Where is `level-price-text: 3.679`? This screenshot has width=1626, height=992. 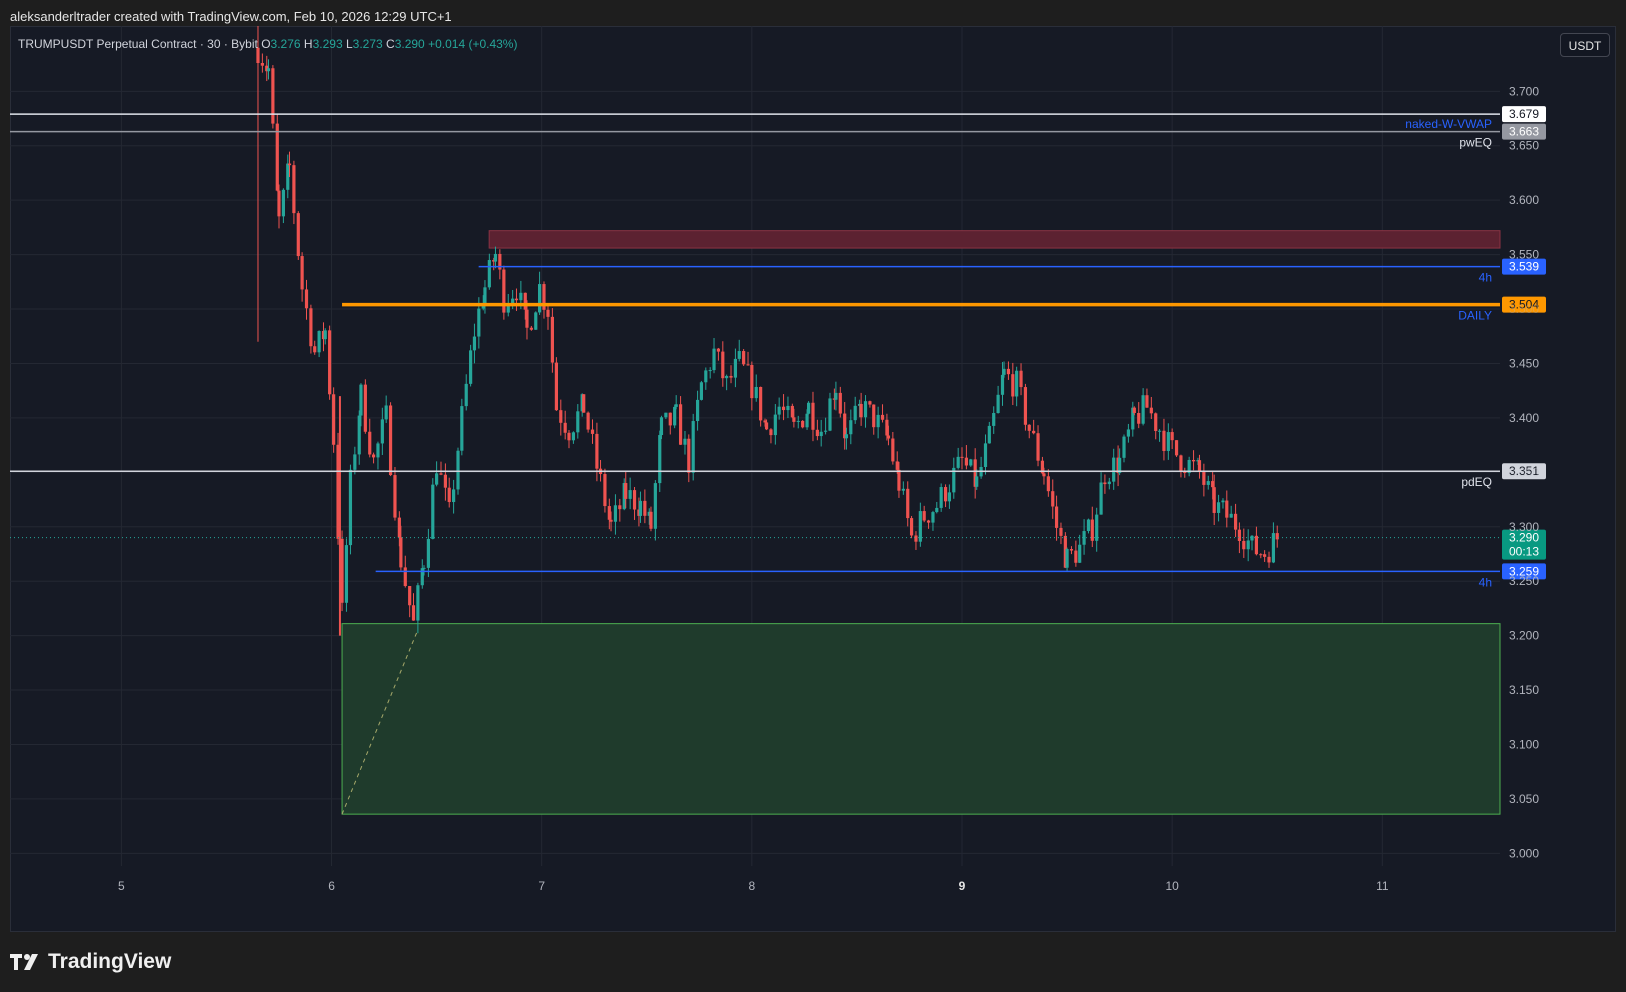 level-price-text: 3.679 is located at coordinates (1524, 114).